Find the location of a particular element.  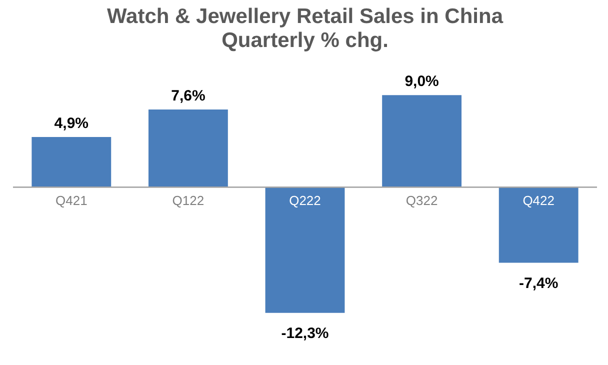

x-tick-label: Q421 is located at coordinates (71, 200).